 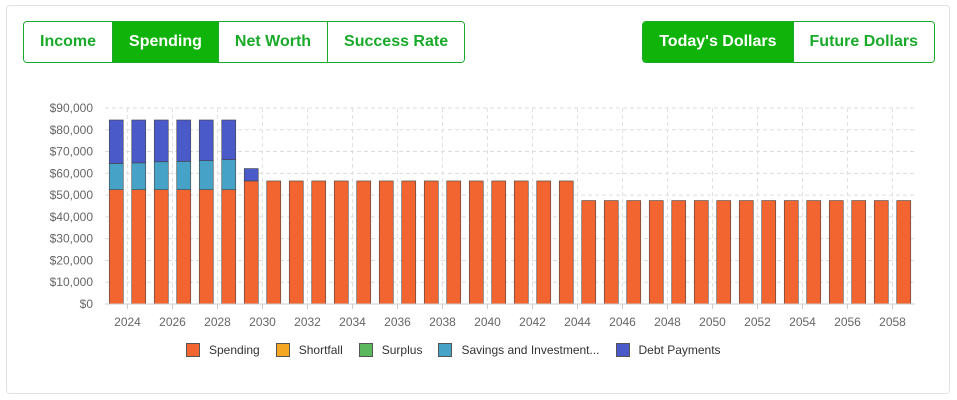 What do you see at coordinates (622, 322) in the screenshot?
I see `x-tick-label: 2046` at bounding box center [622, 322].